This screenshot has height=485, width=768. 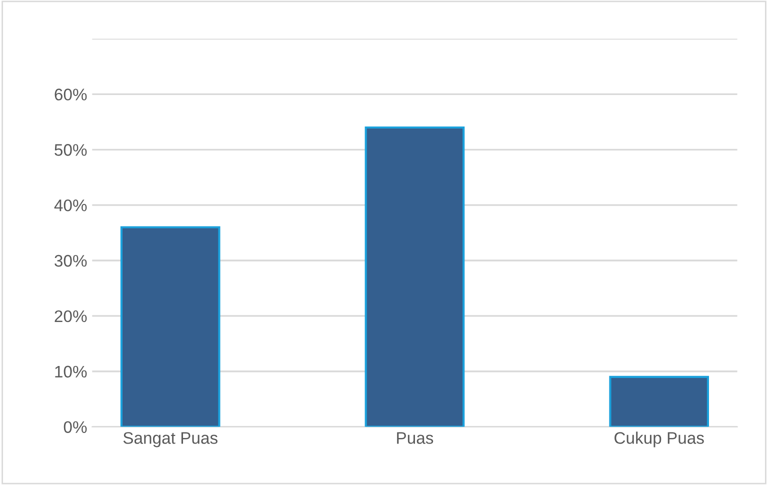 I want to click on y-tick-label: 30%, so click(x=70, y=260).